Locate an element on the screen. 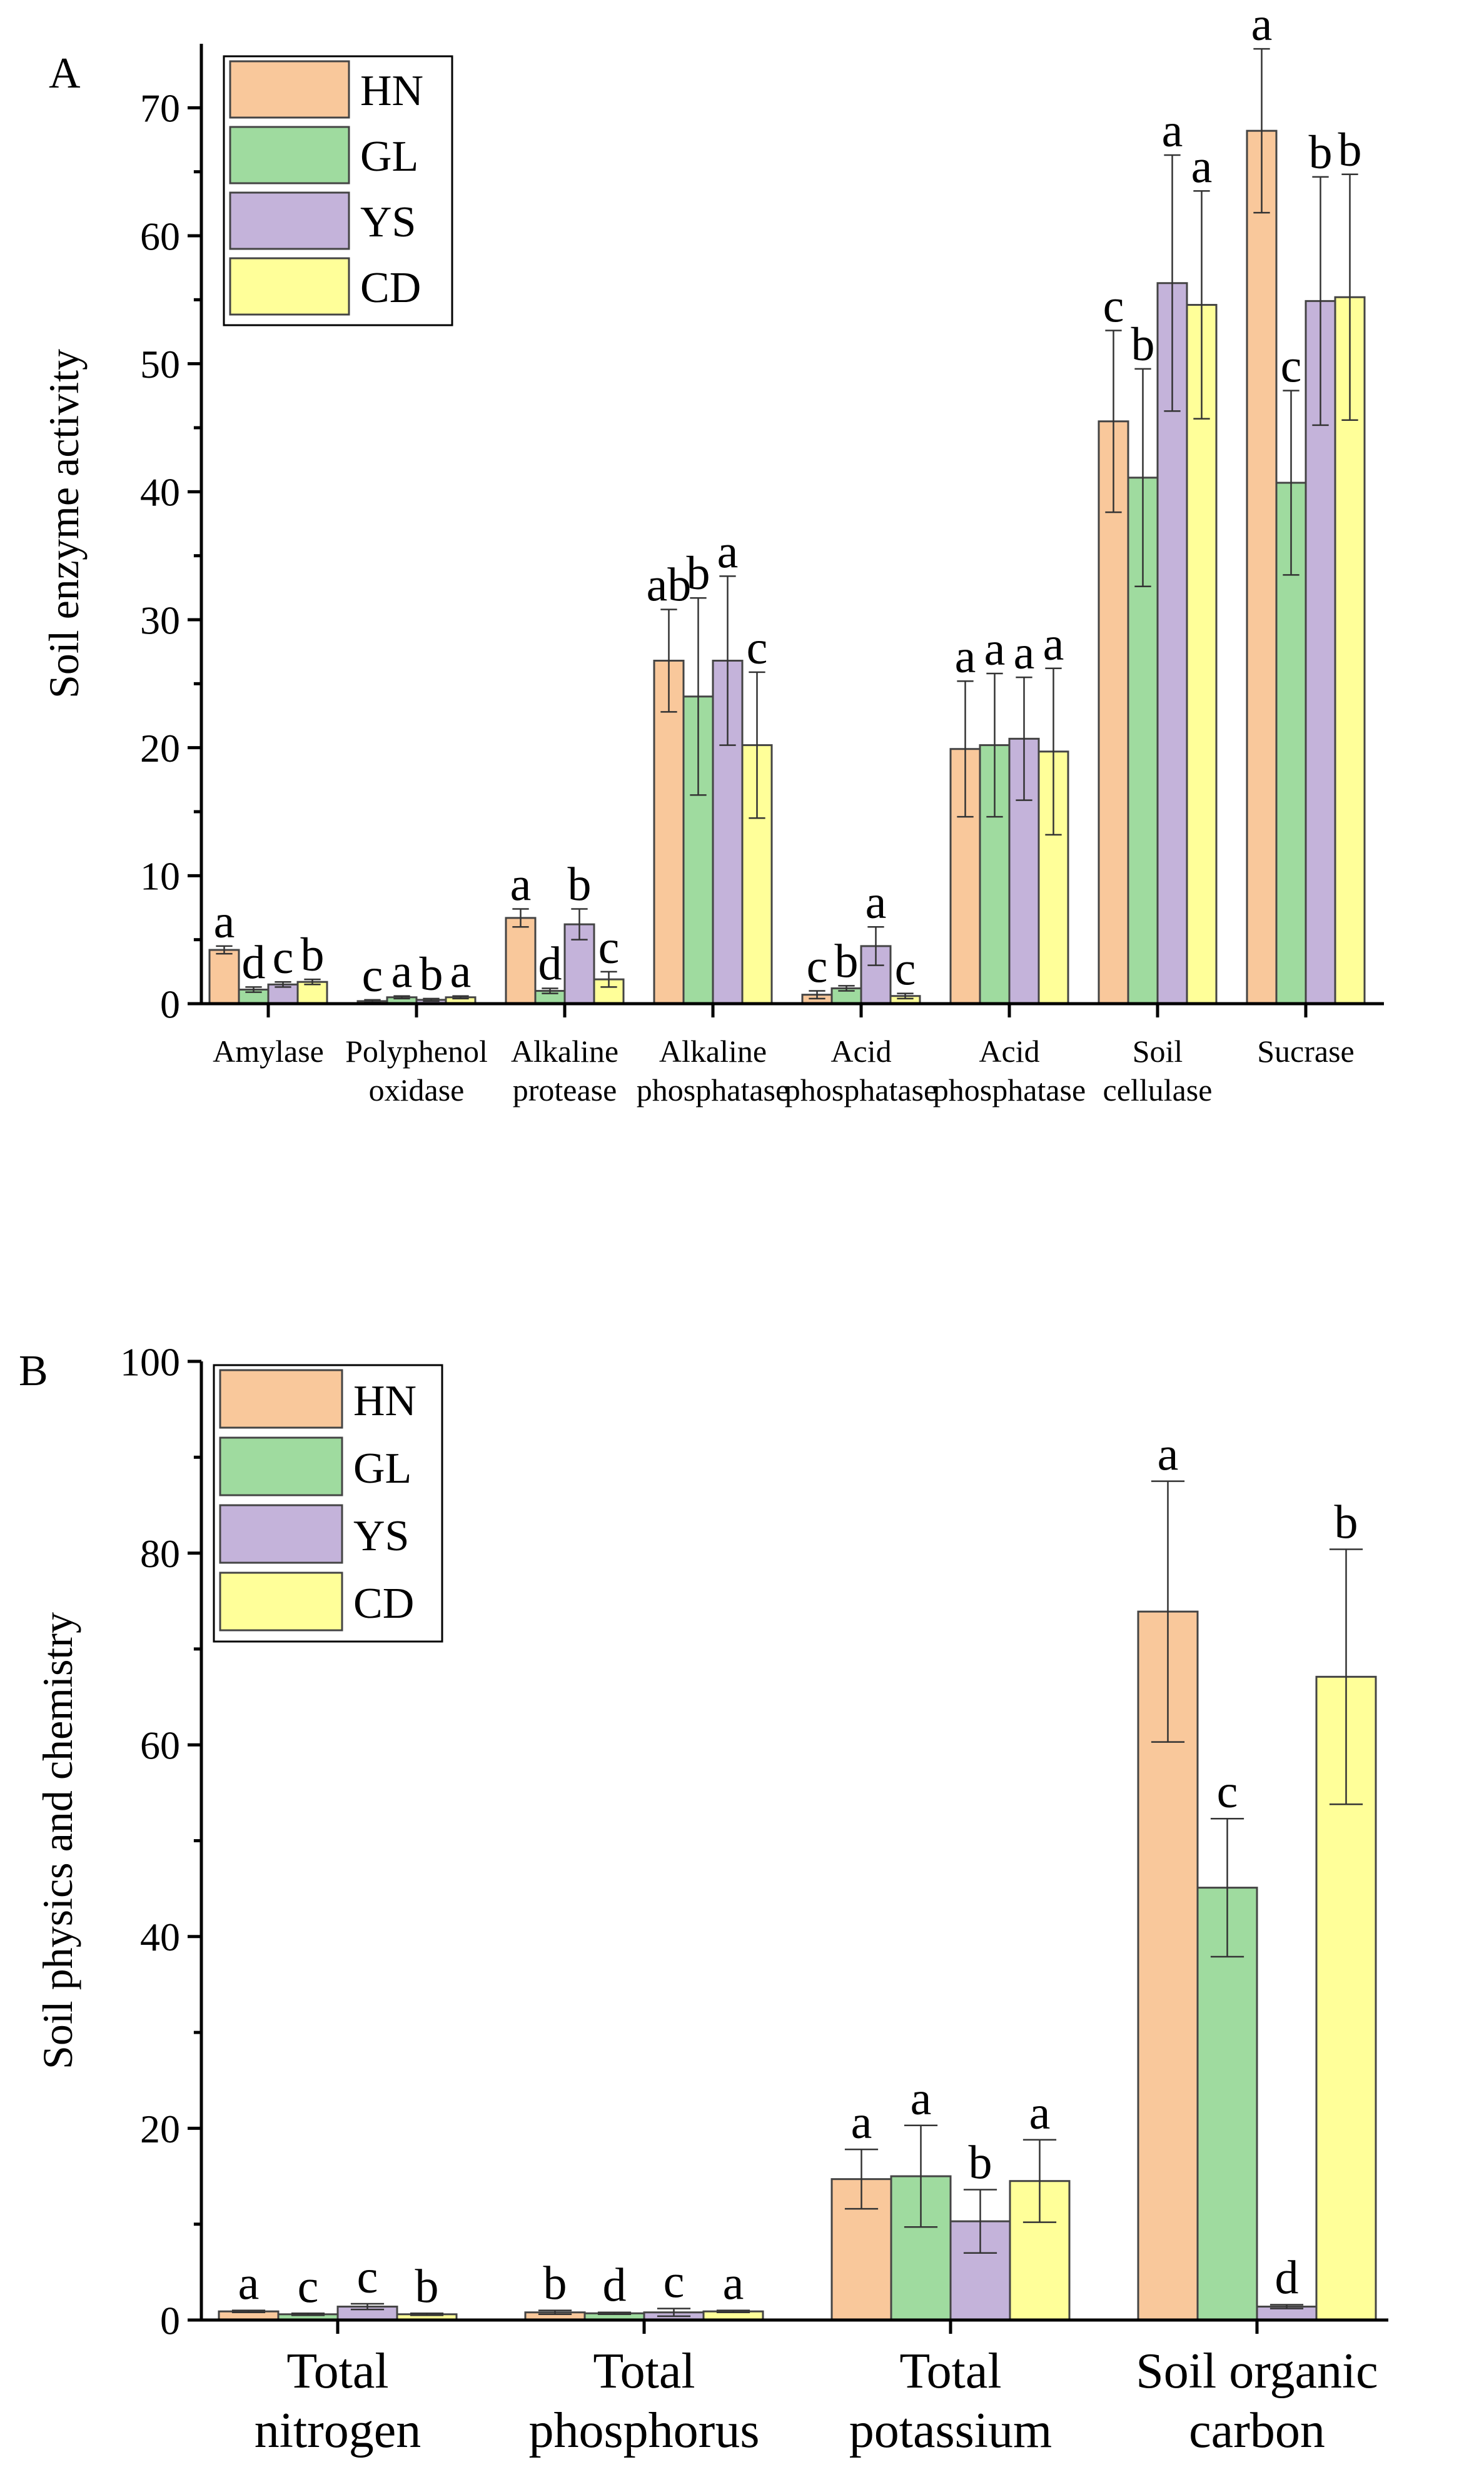 The height and width of the screenshot is (2487, 1484). panel-label: A is located at coordinates (65, 73).